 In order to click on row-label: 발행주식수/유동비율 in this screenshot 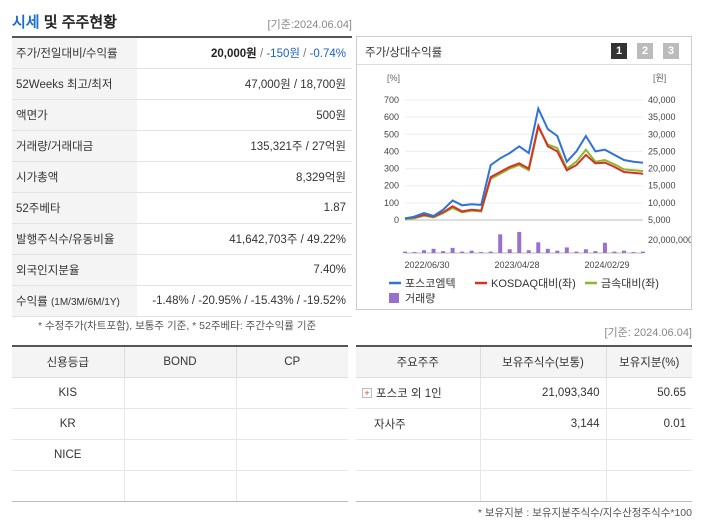, I will do `click(74, 239)`.